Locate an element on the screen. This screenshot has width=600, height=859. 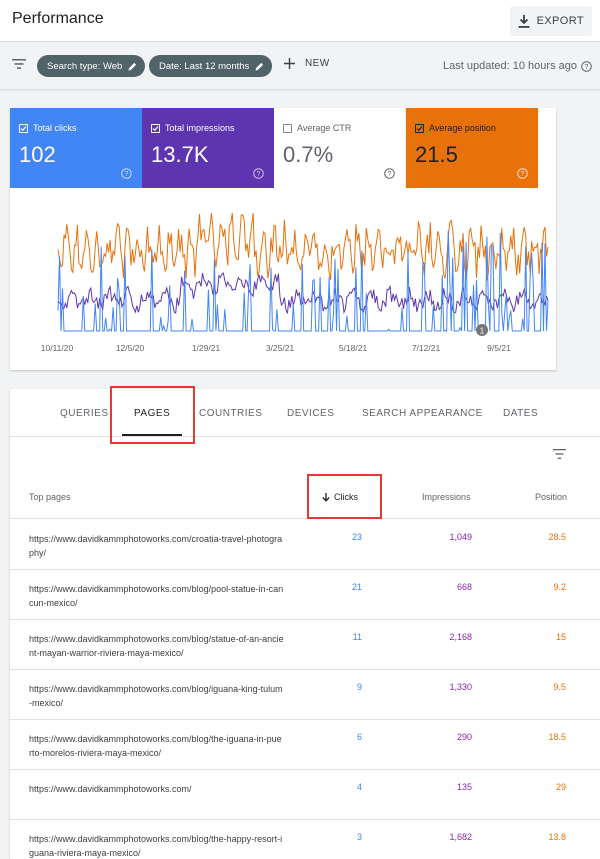
metric-label-row: Total impressions is located at coordinates (193, 128).